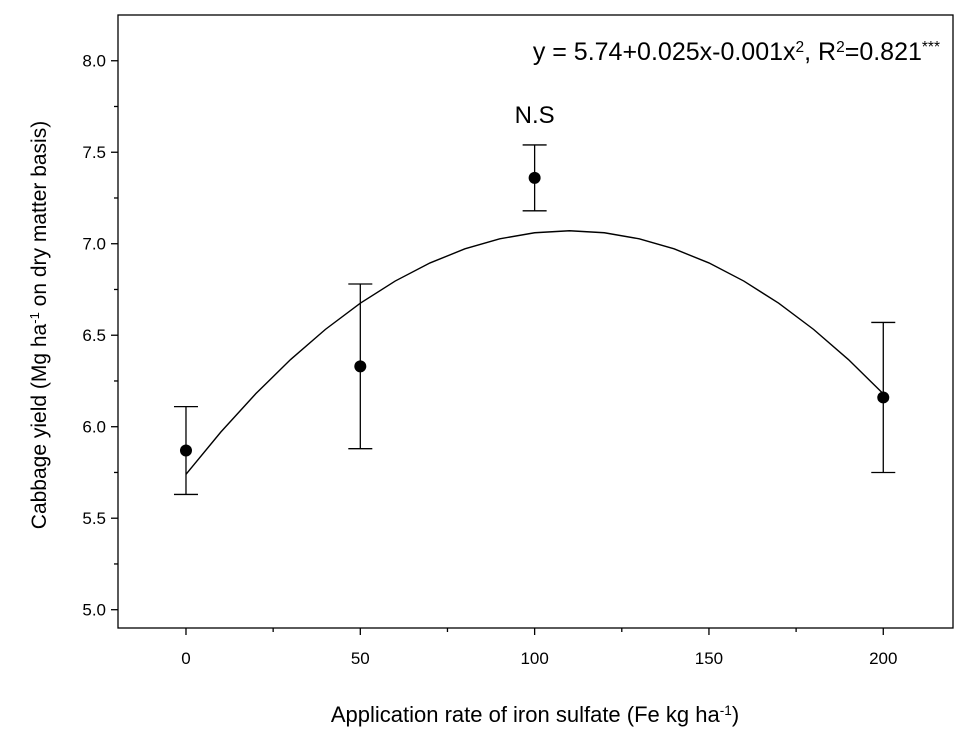 The height and width of the screenshot is (742, 975). What do you see at coordinates (360, 658) in the screenshot?
I see `x-tick-label: 50` at bounding box center [360, 658].